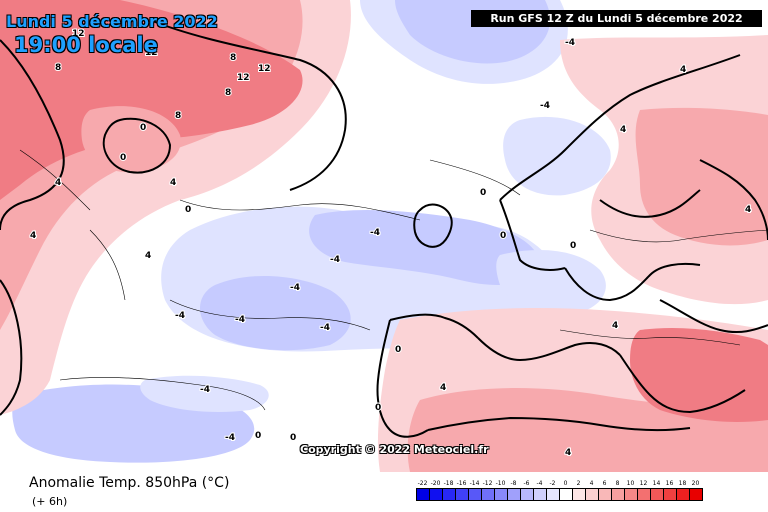 This screenshot has height=512, width=768. What do you see at coordinates (526, 483) in the screenshot?
I see `legend-label: -6` at bounding box center [526, 483].